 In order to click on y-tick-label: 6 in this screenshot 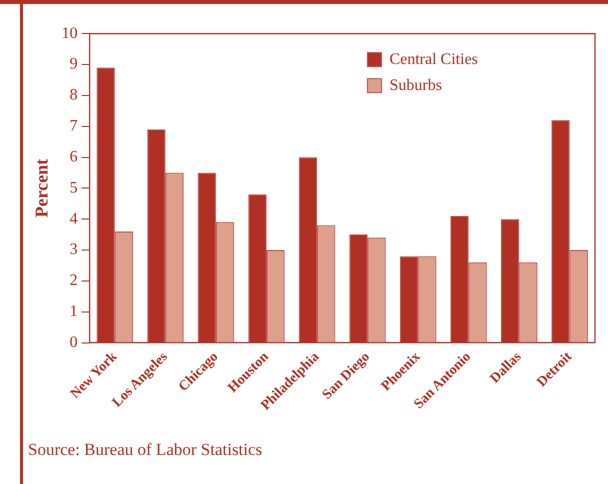, I will do `click(74, 157)`.